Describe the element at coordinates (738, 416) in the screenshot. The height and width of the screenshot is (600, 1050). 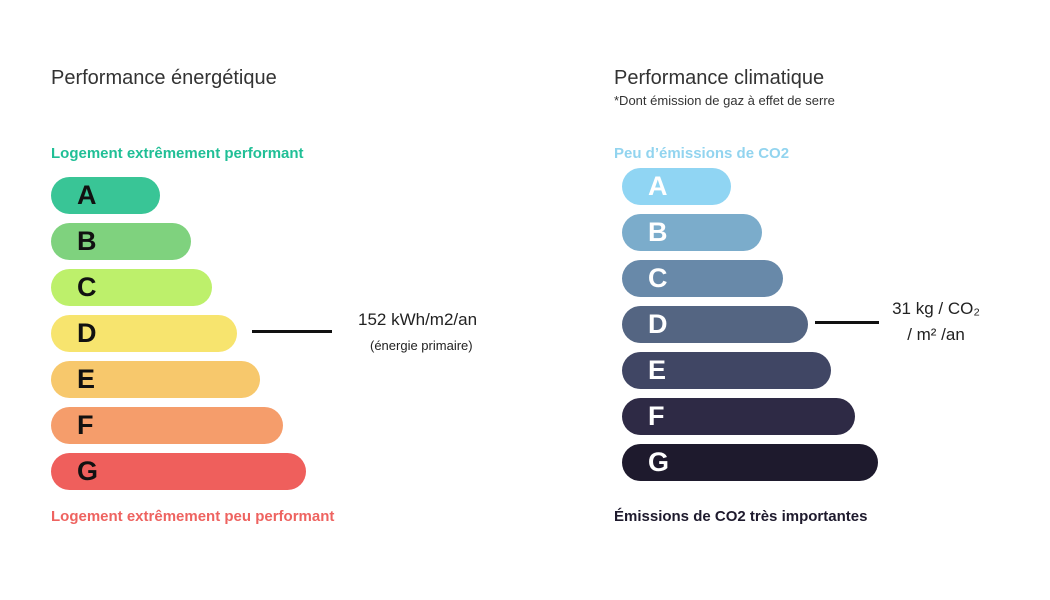
I see `climate-bar-f: F` at that location.